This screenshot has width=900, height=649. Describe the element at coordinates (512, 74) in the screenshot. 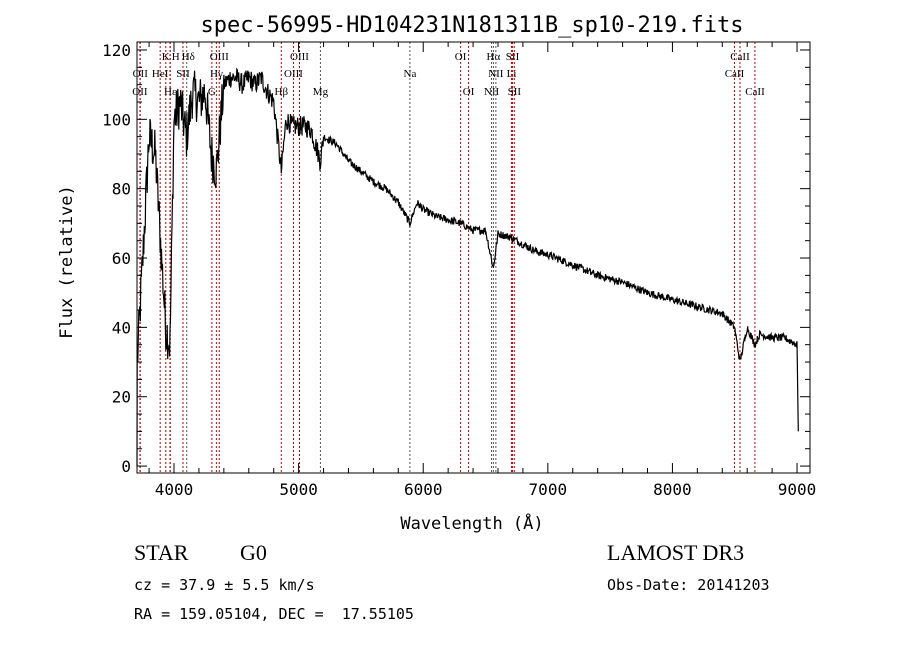

I see `line-label: Li` at that location.